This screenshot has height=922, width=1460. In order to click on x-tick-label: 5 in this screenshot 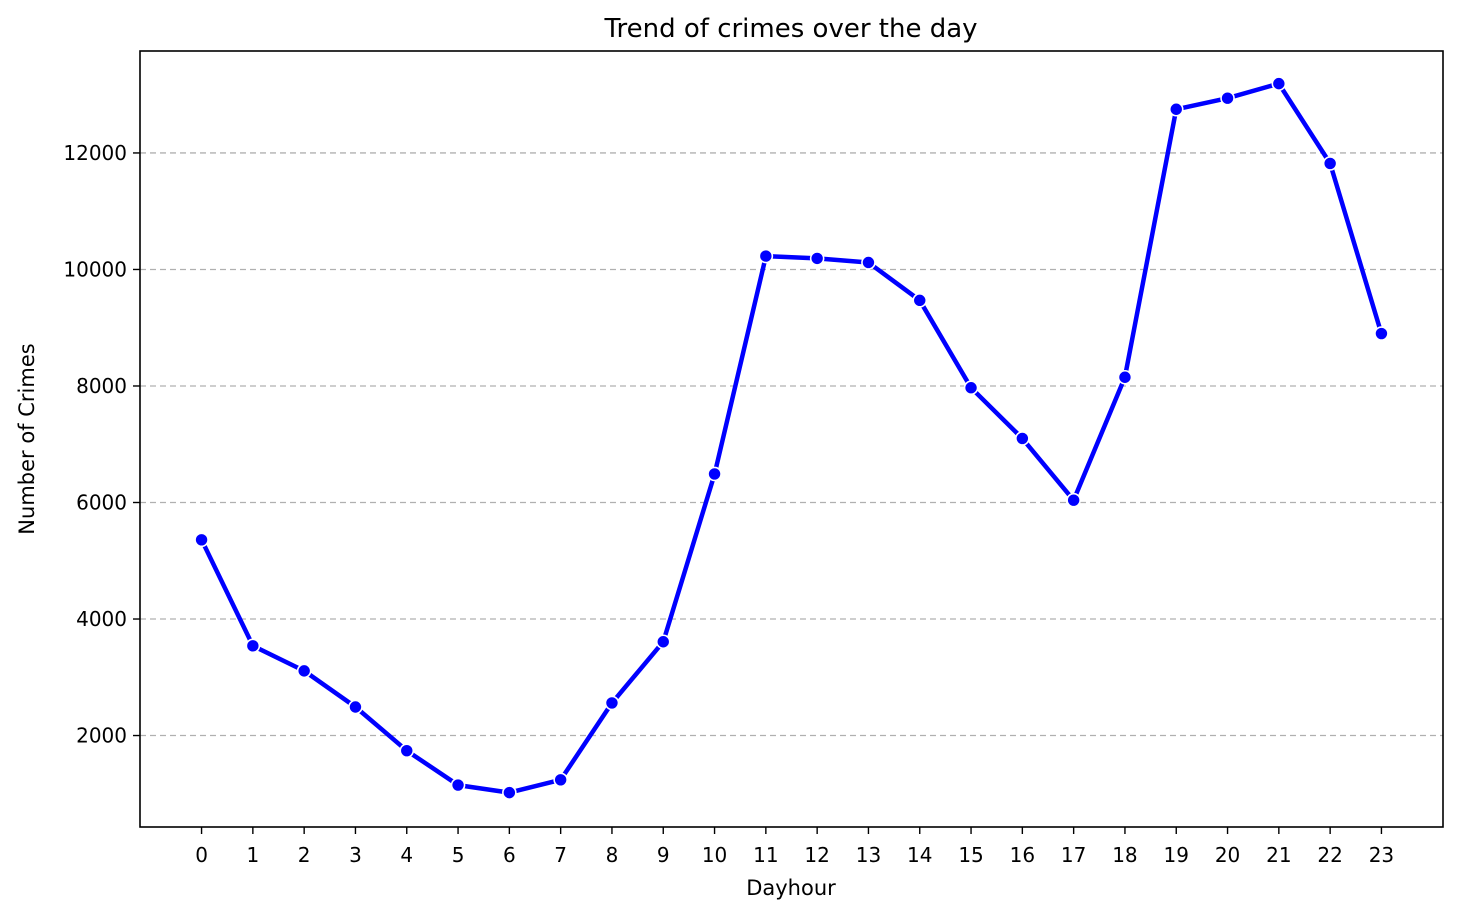, I will do `click(458, 855)`.